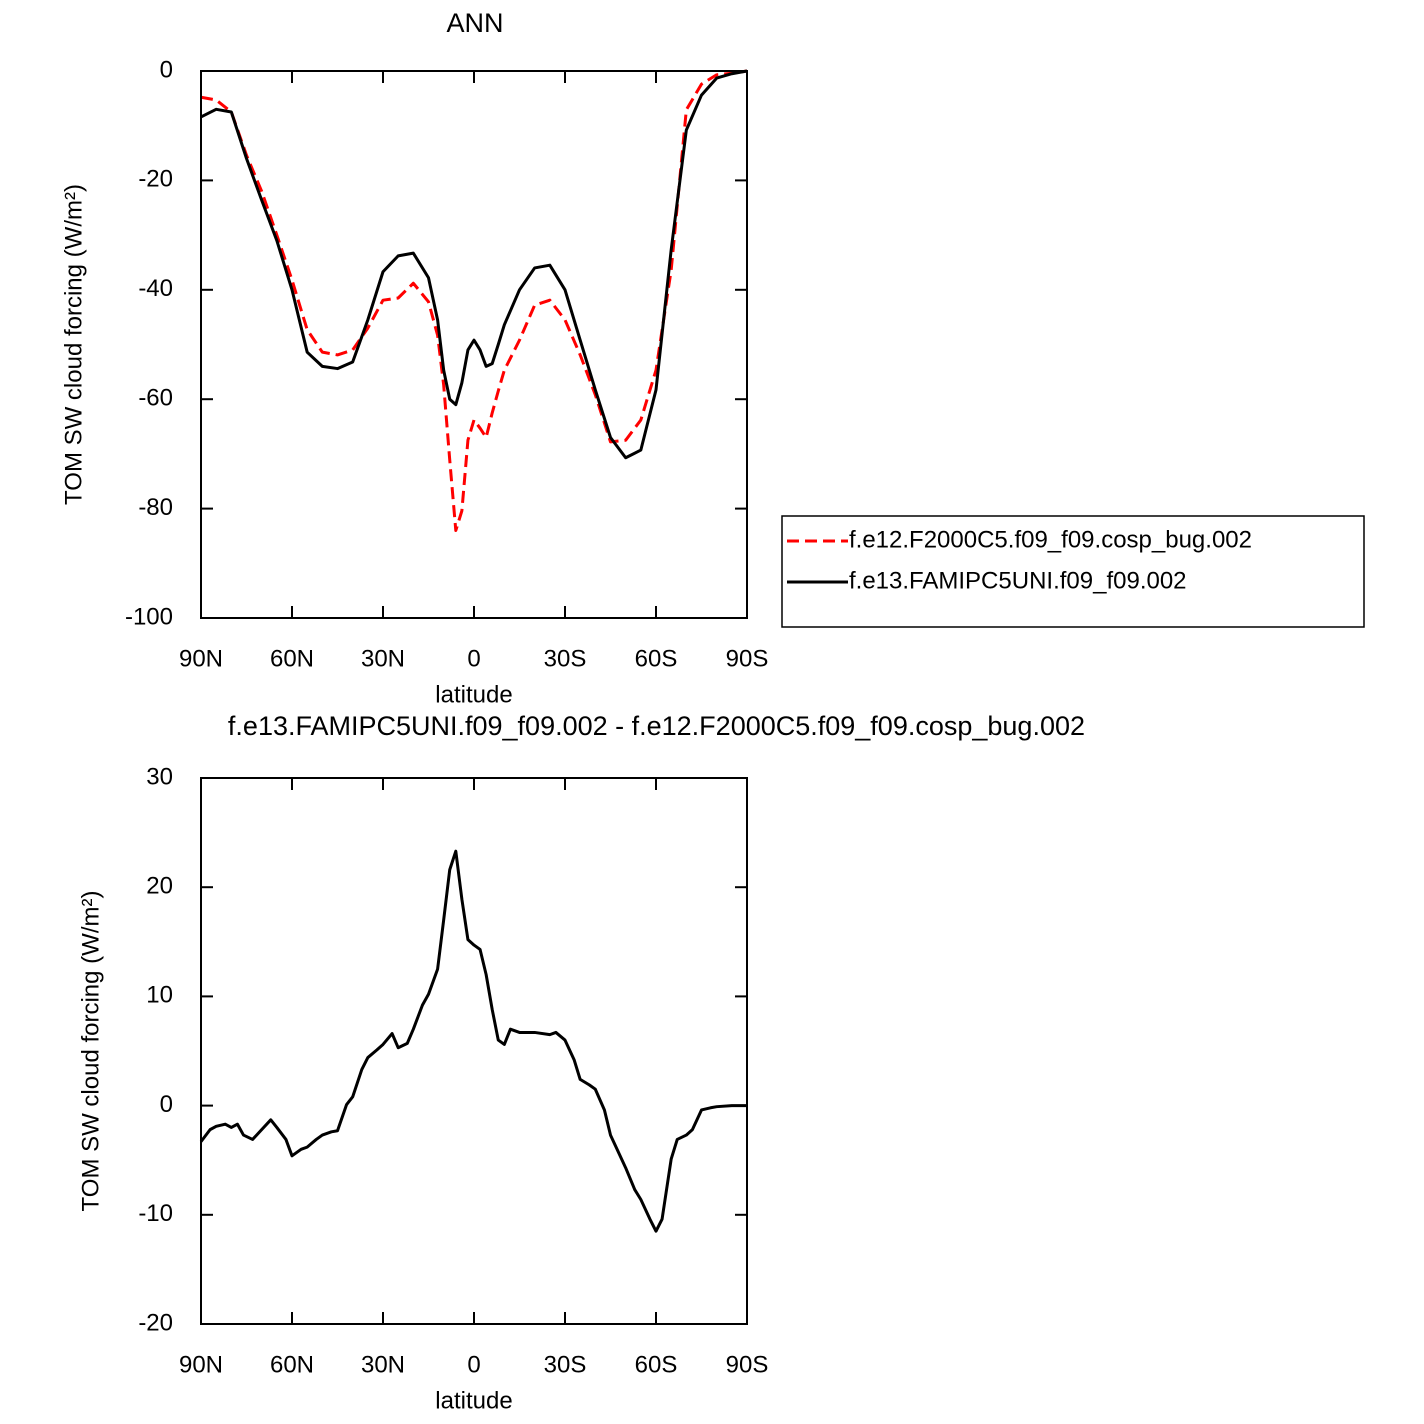 The image size is (1424, 1424). I want to click on legend-box, so click(1073, 571).